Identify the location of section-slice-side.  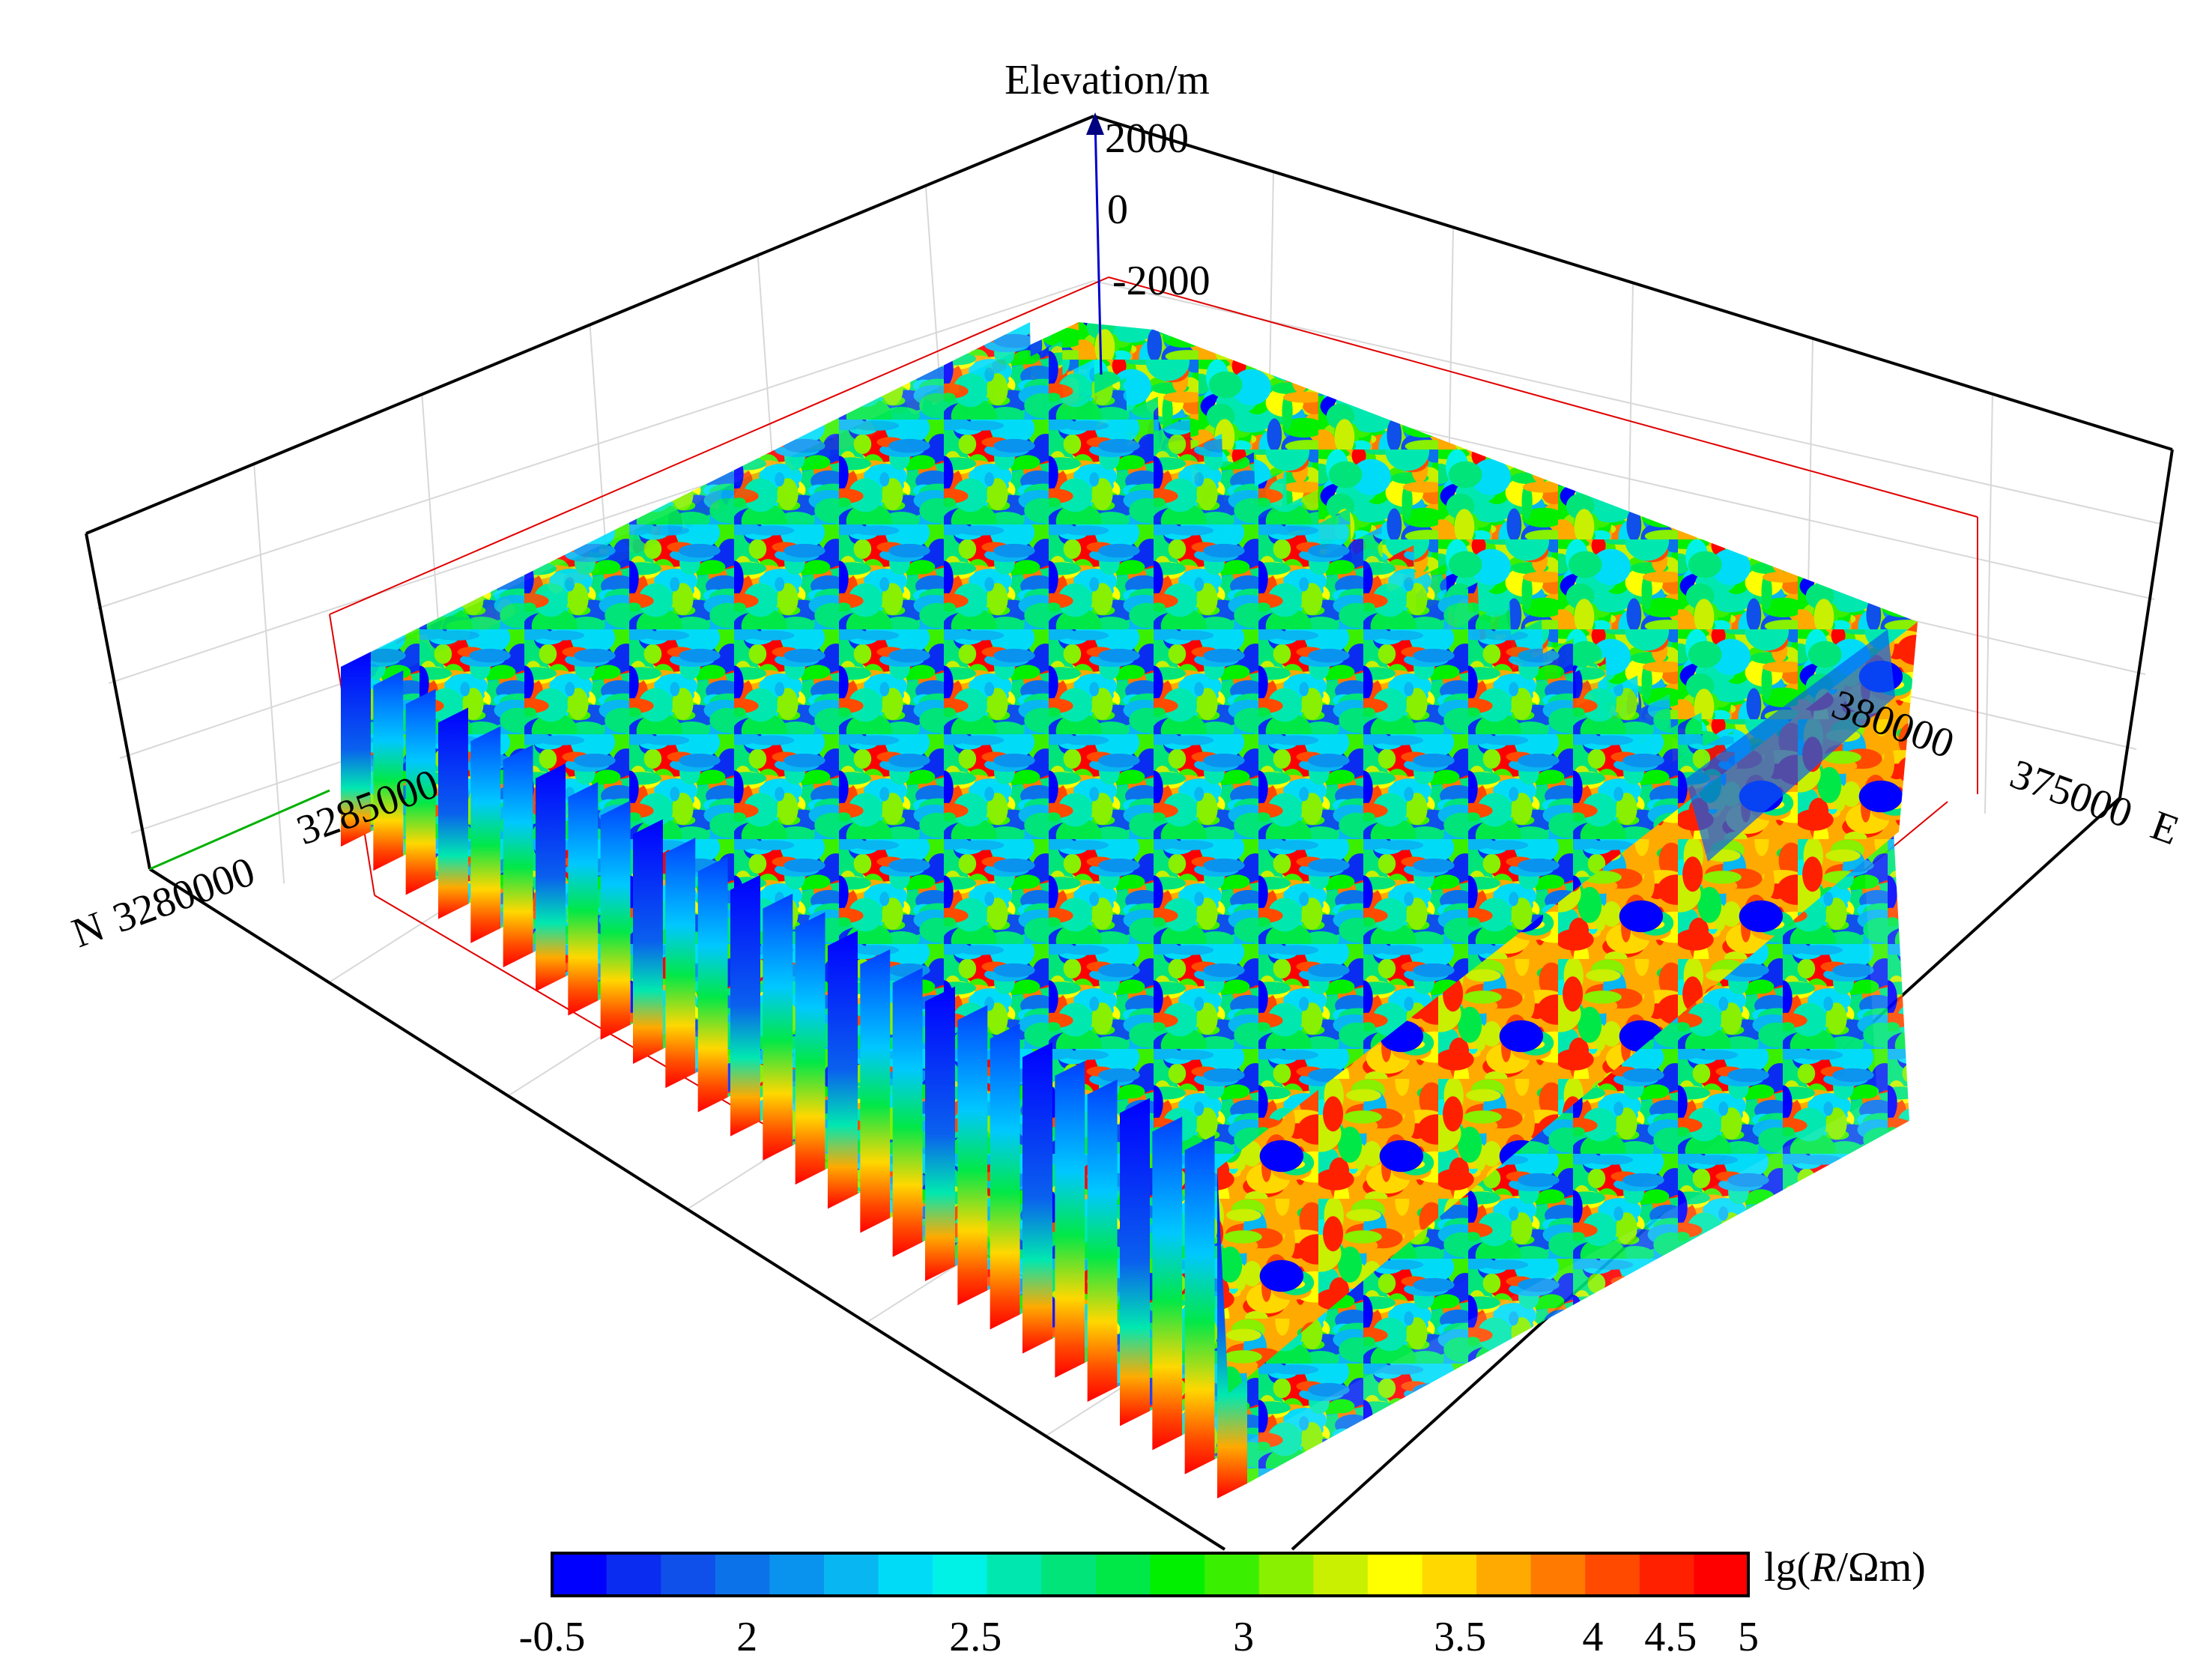
(1578, 1153).